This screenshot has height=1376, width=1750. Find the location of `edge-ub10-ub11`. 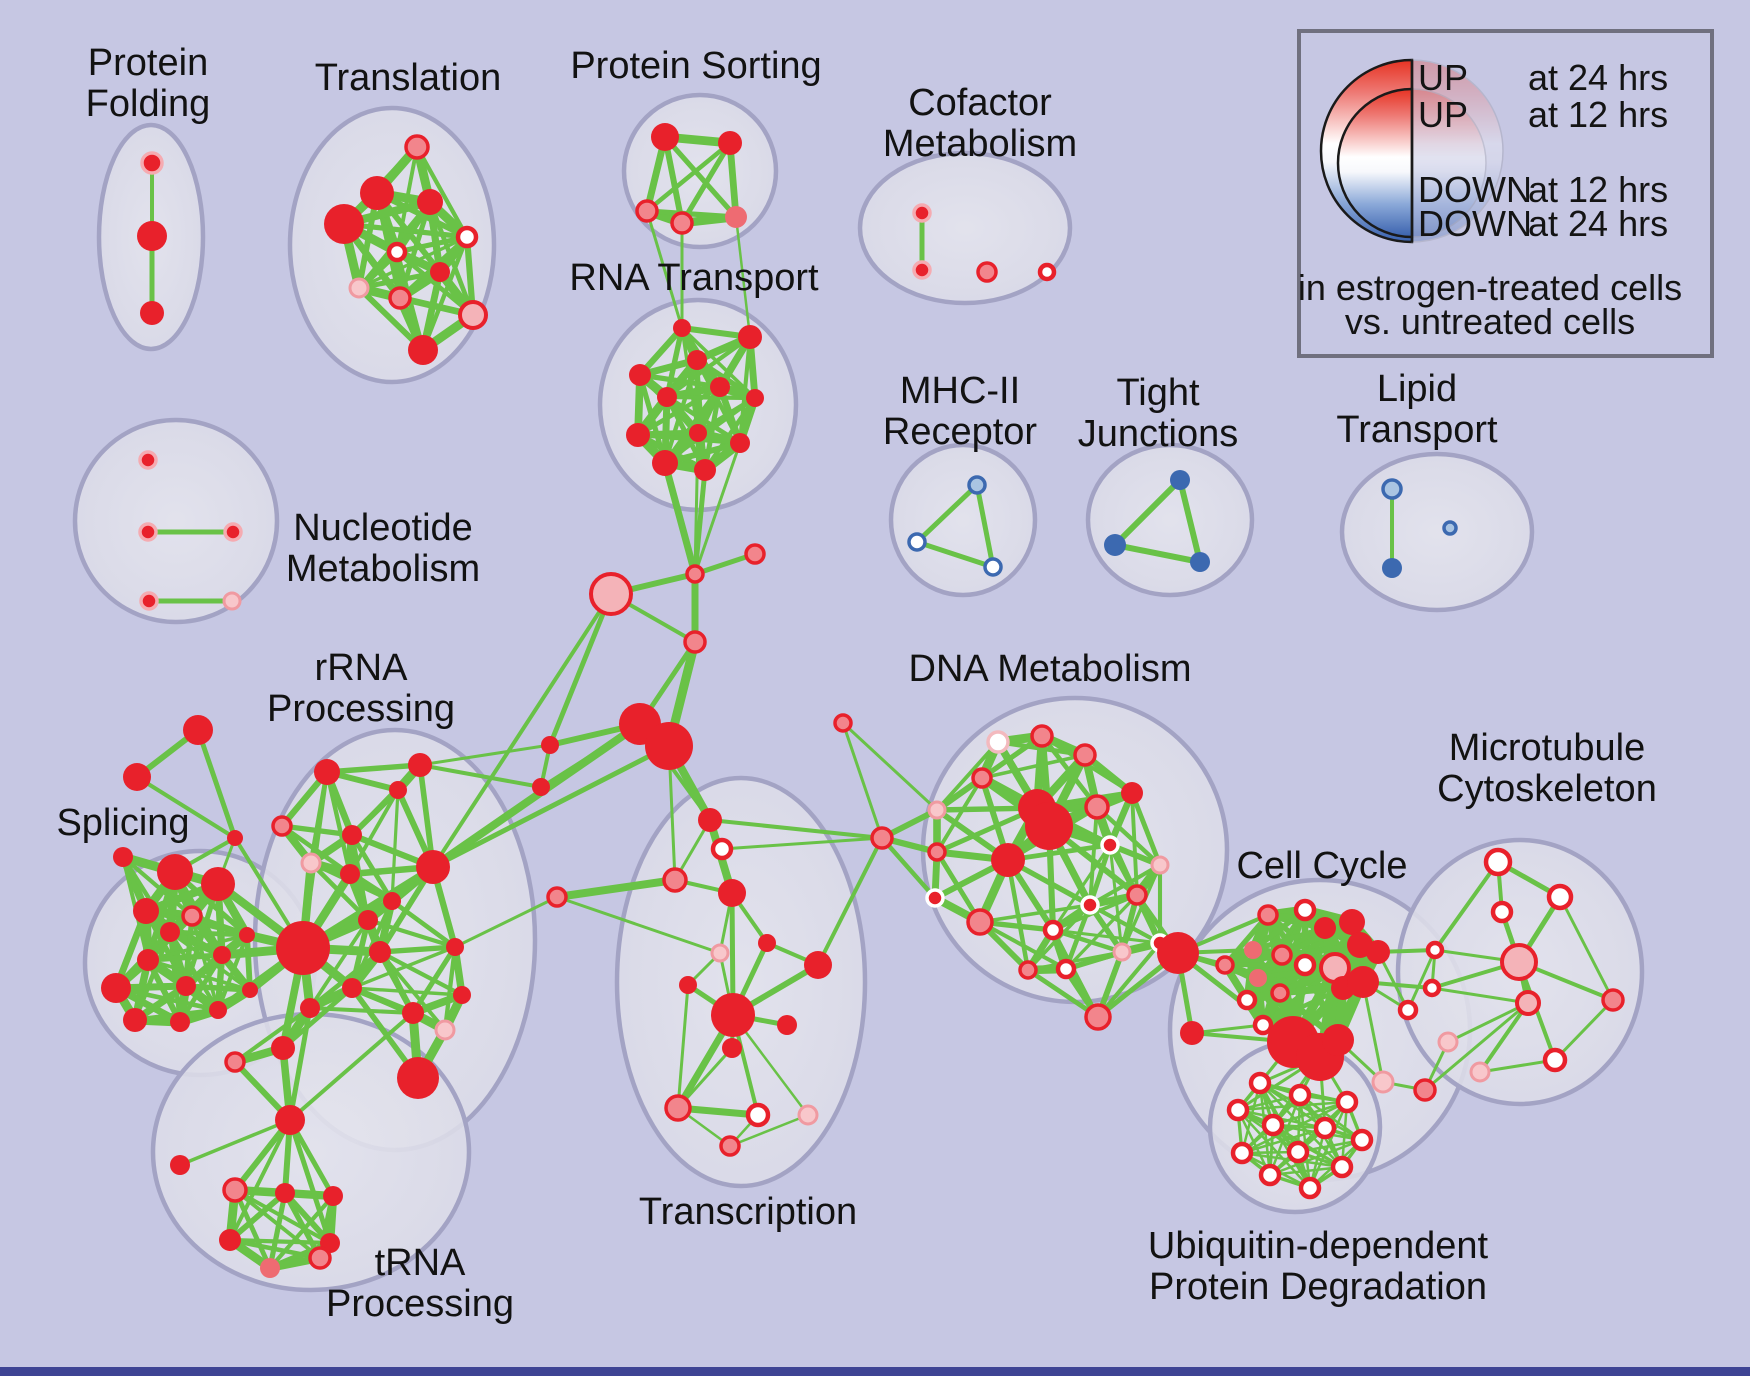

edge-ub10-ub11 is located at coordinates (1306, 1171).